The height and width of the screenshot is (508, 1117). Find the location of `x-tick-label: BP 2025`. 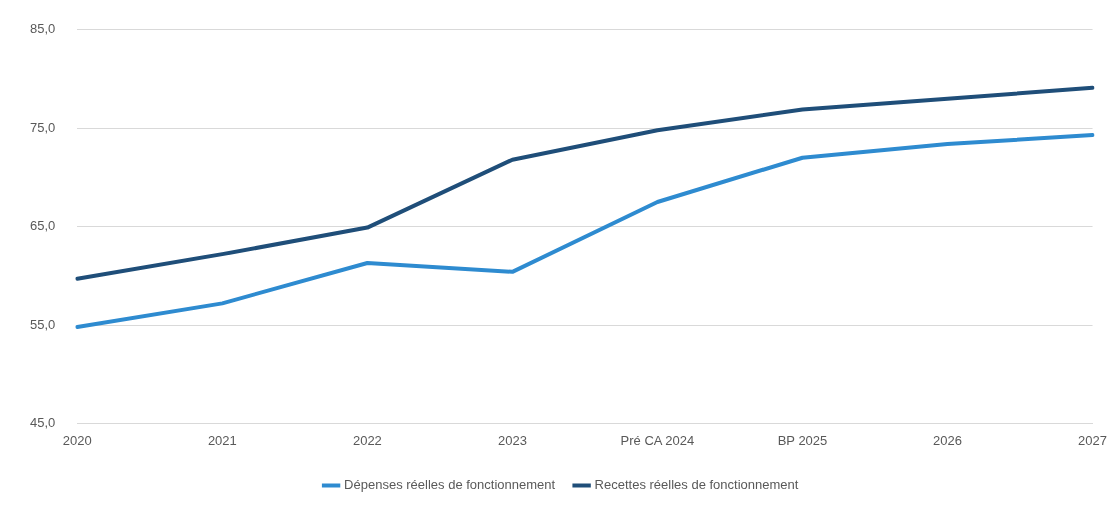

x-tick-label: BP 2025 is located at coordinates (802, 440).